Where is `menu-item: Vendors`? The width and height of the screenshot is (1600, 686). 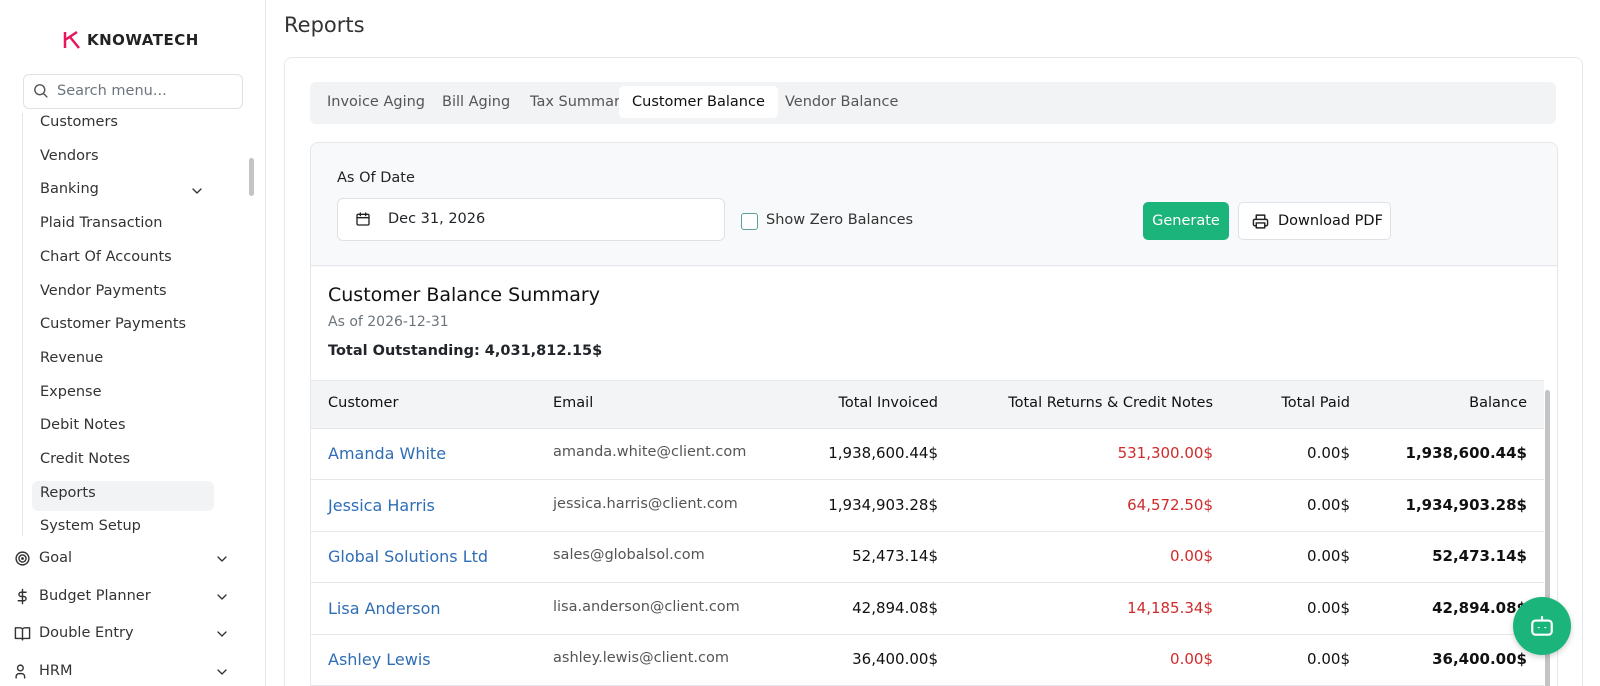 menu-item: Vendors is located at coordinates (69, 155).